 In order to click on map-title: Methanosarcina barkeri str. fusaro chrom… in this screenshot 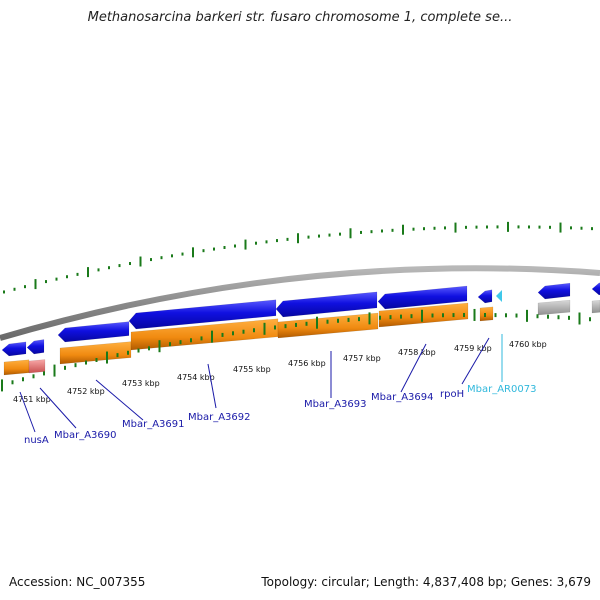, I will do `click(300, 17)`.